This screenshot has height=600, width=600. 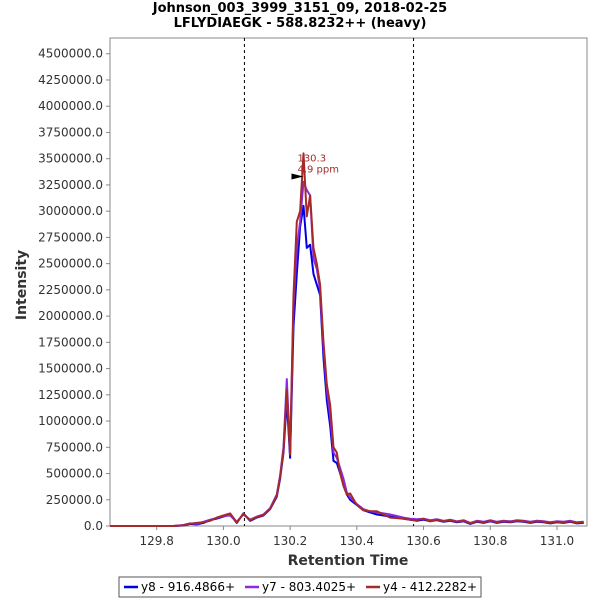 What do you see at coordinates (70, 395) in the screenshot?
I see `y-tick-label: 1250000.0` at bounding box center [70, 395].